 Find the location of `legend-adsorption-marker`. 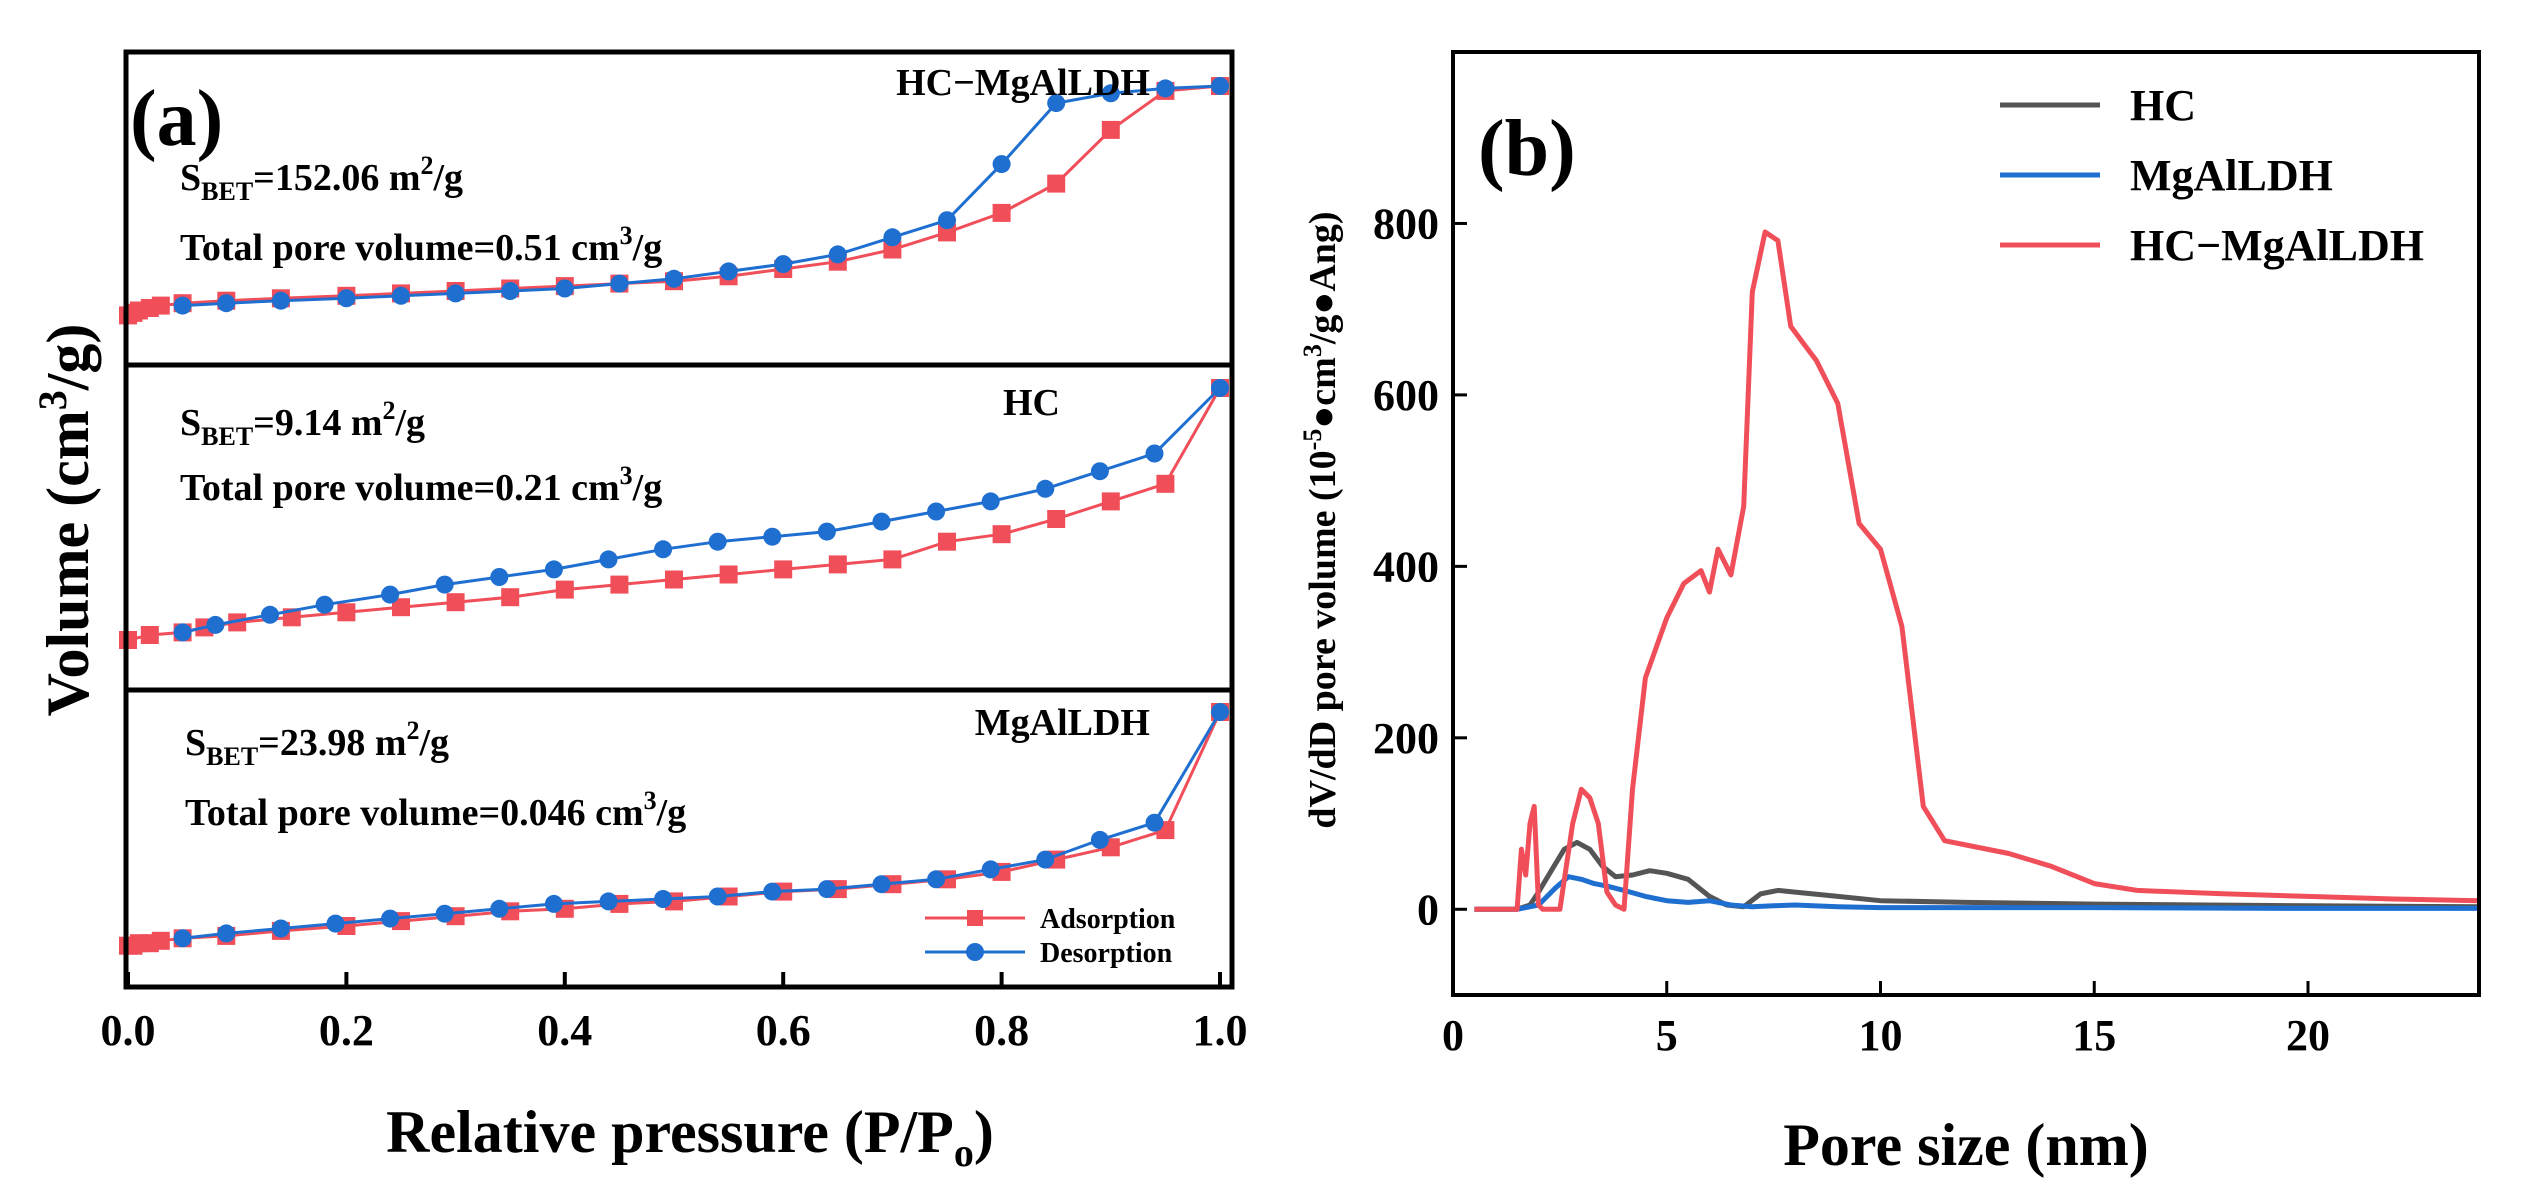

legend-adsorption-marker is located at coordinates (975, 918).